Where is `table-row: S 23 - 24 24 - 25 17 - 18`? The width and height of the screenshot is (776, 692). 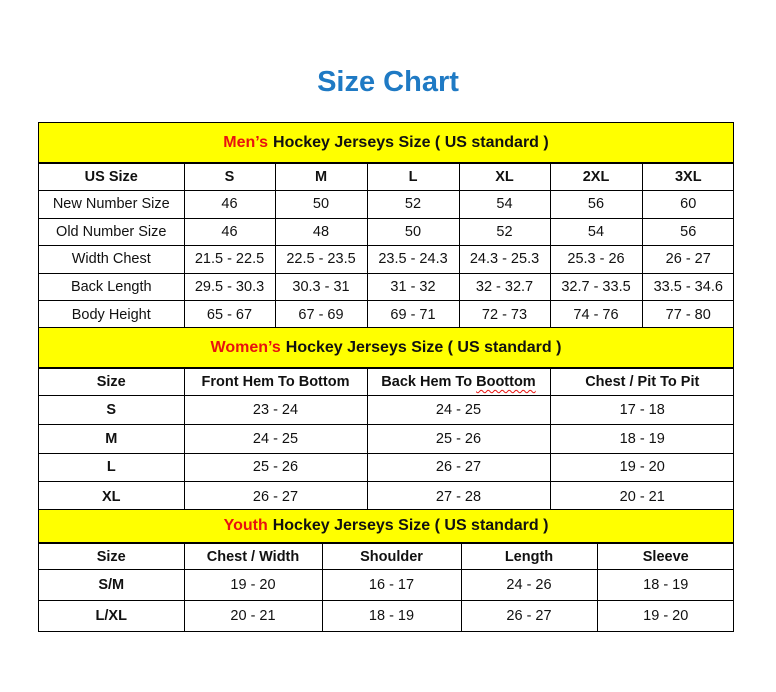
table-row: S 23 - 24 24 - 25 17 - 18 is located at coordinates (386, 410).